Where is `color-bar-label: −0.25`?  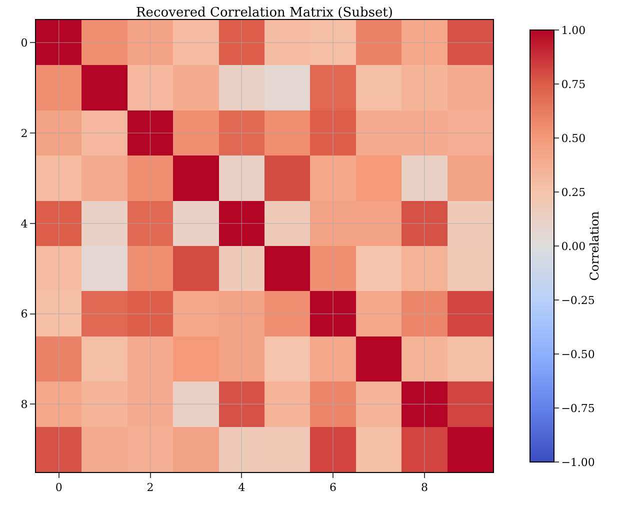
color-bar-label: −0.25 is located at coordinates (578, 300).